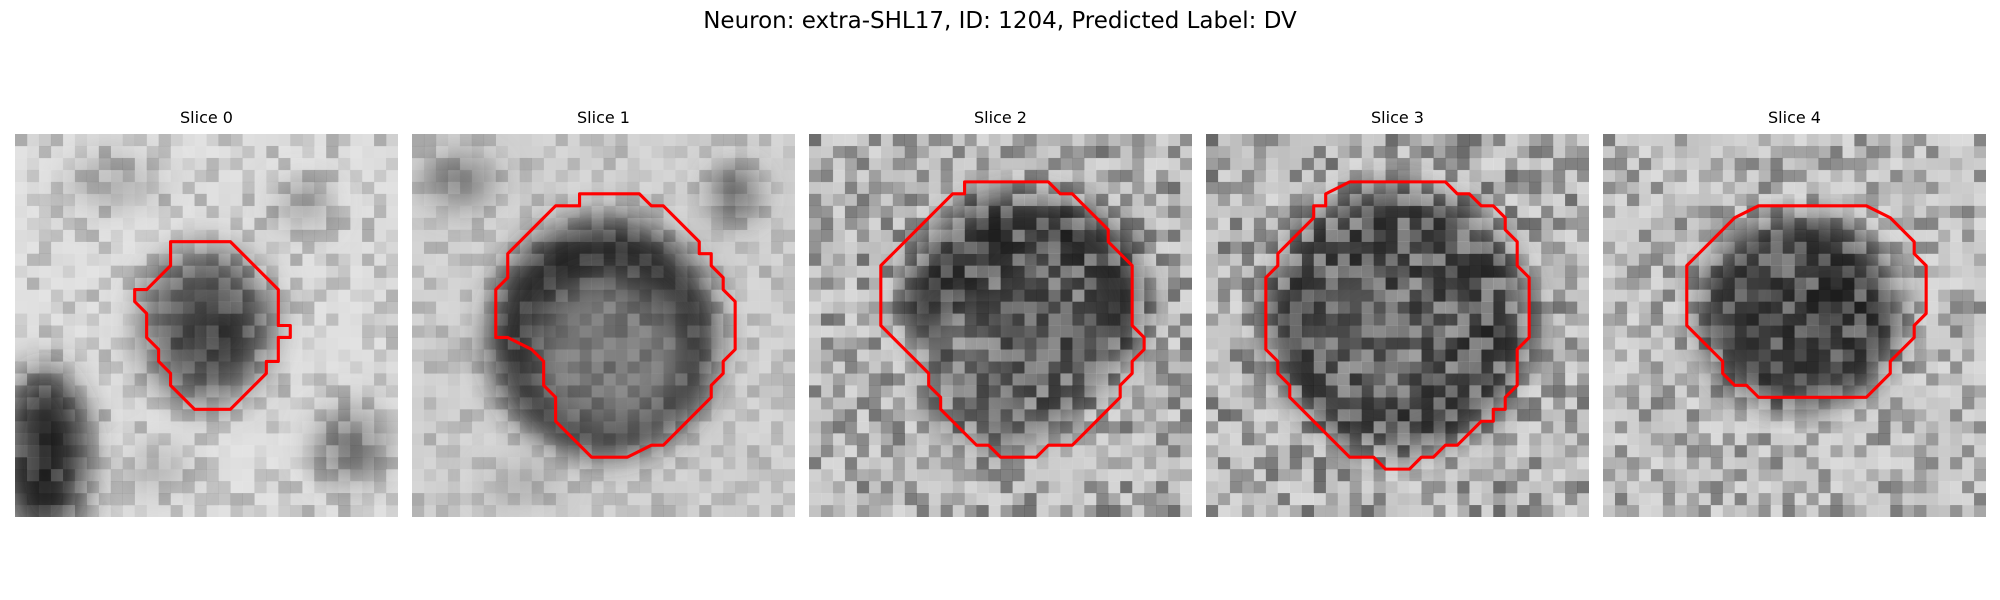 The width and height of the screenshot is (2000, 600). Describe the element at coordinates (1397, 117) in the screenshot. I see `slice-title-3: Slice 3` at that location.